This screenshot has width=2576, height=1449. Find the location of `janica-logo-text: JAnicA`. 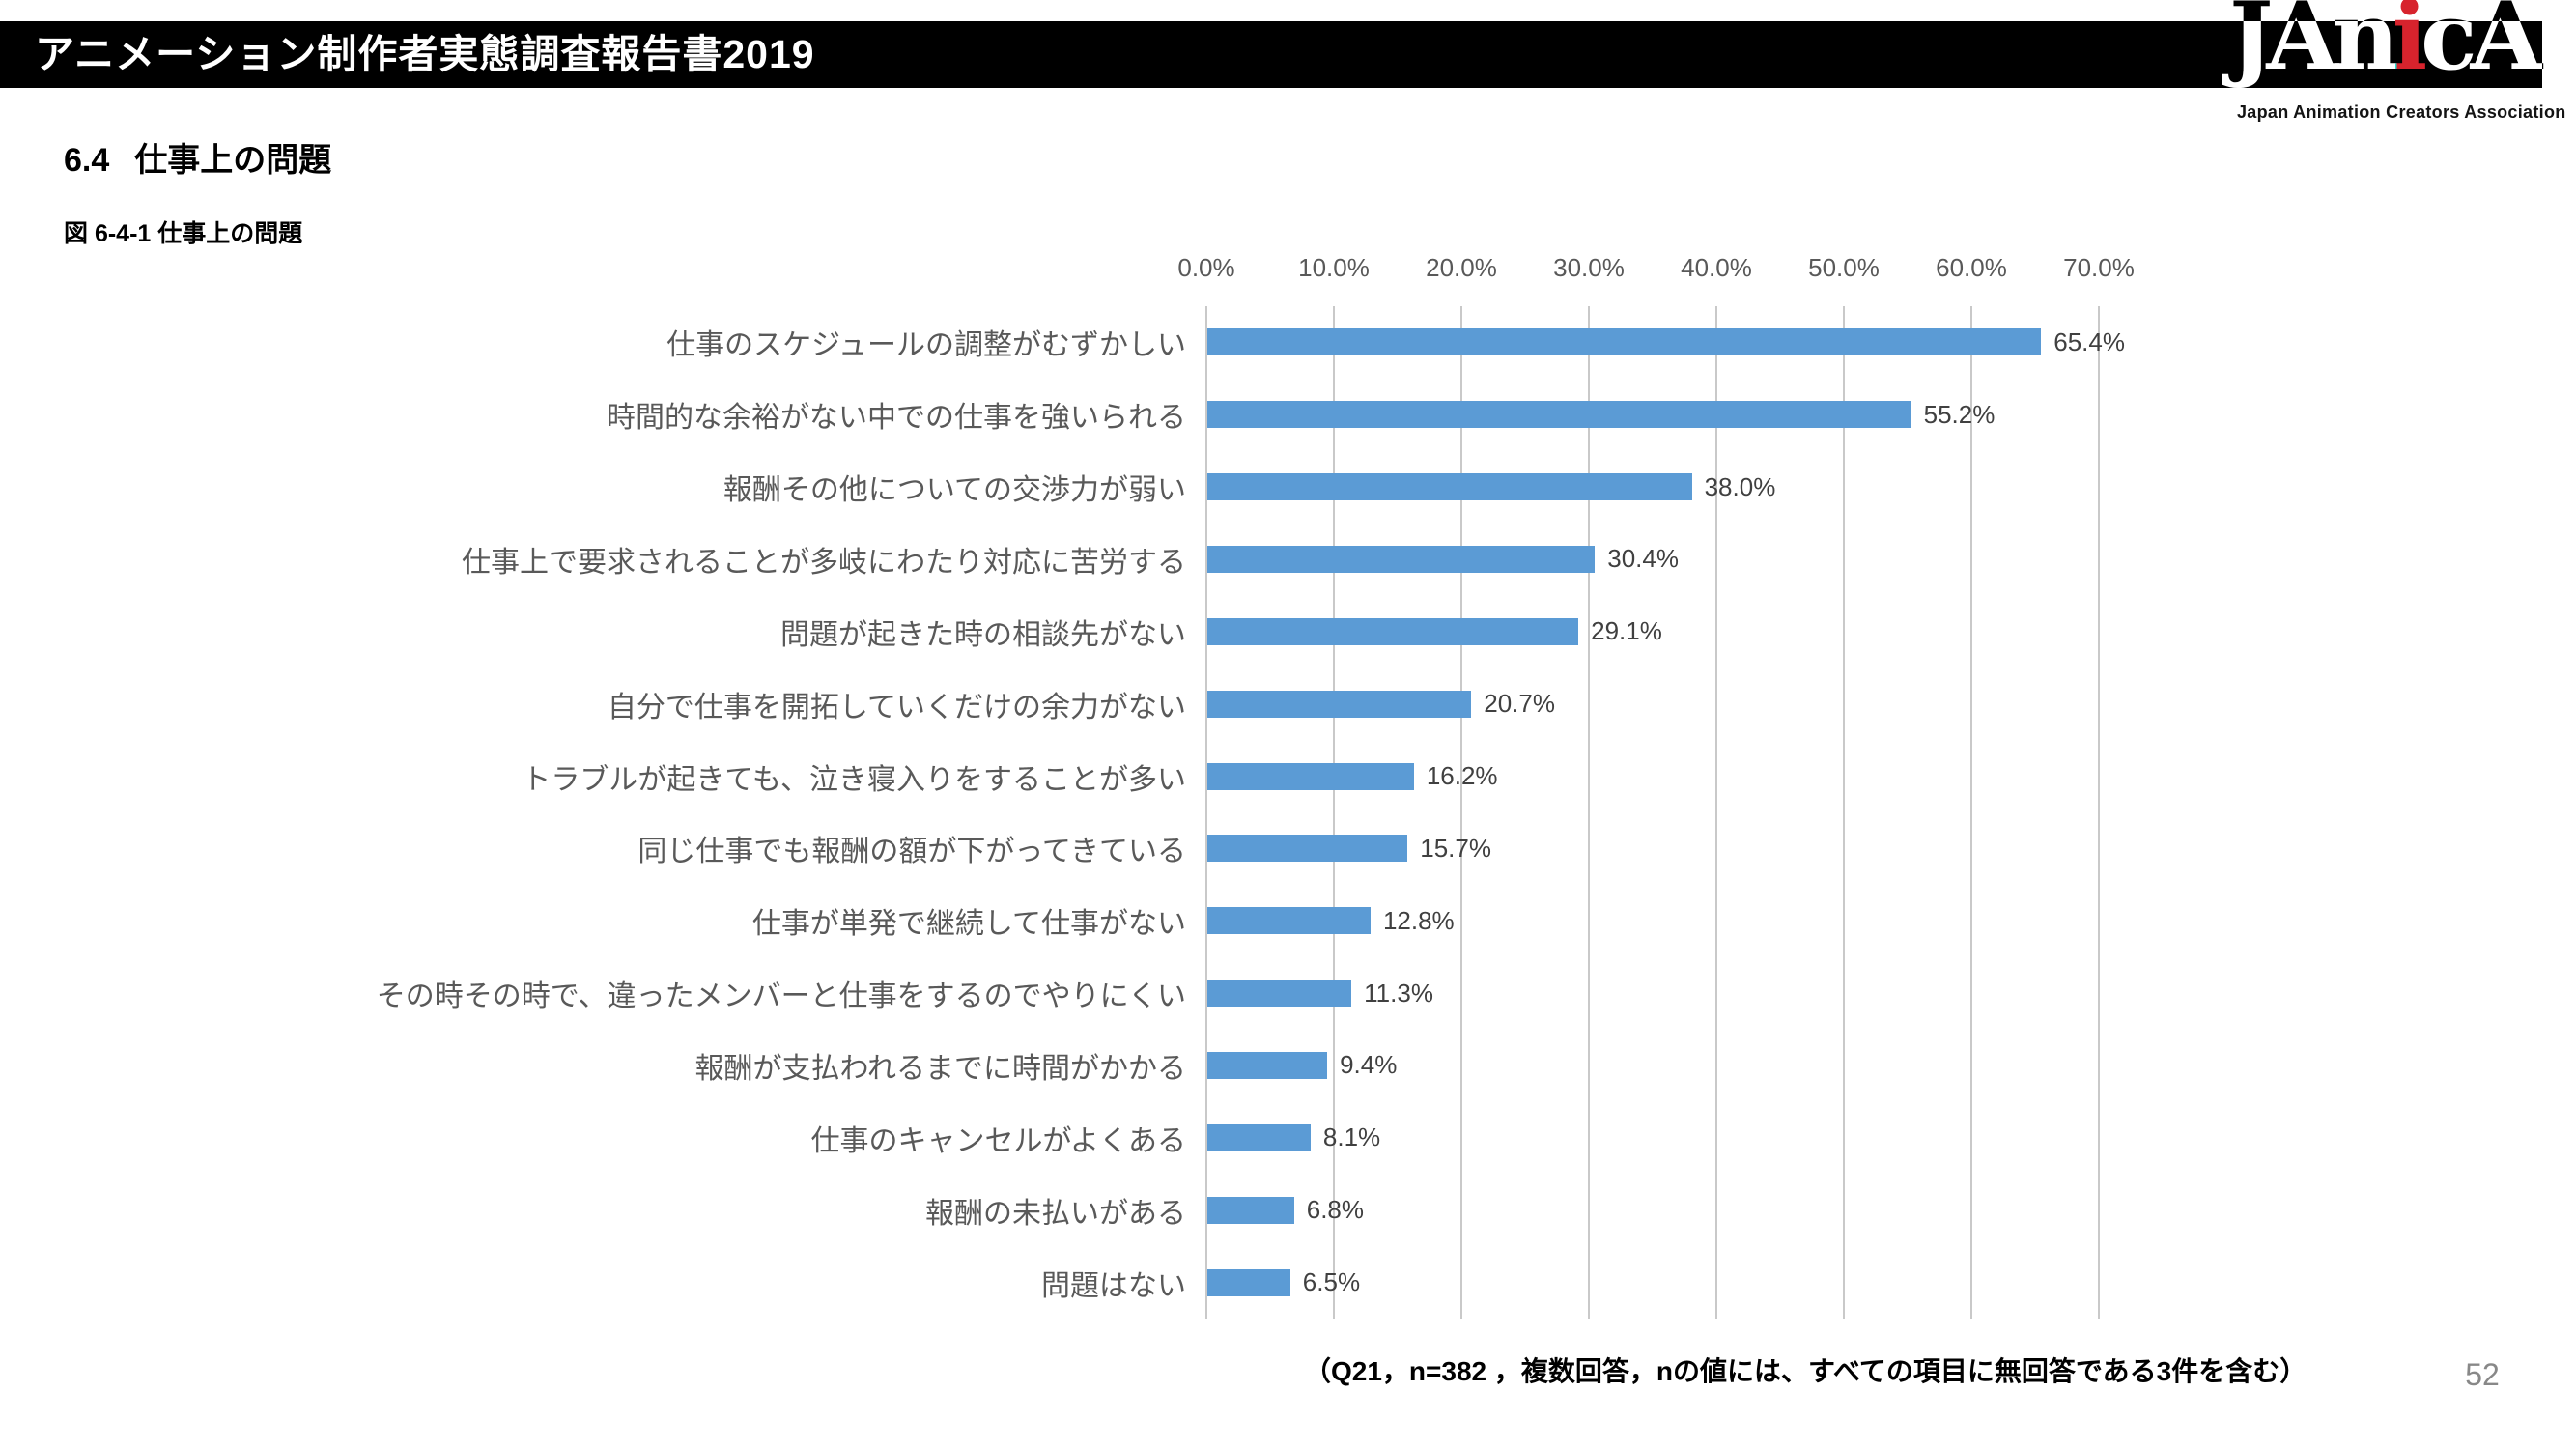

janica-logo-text: JAnicA is located at coordinates (2385, 41).